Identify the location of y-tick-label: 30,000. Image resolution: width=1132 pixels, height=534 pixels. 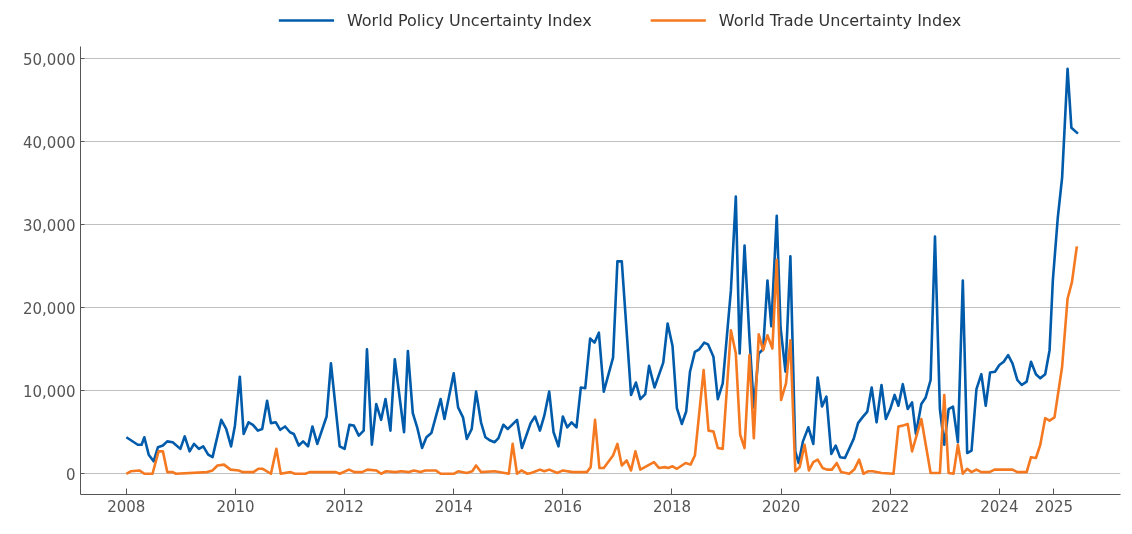
(49, 225).